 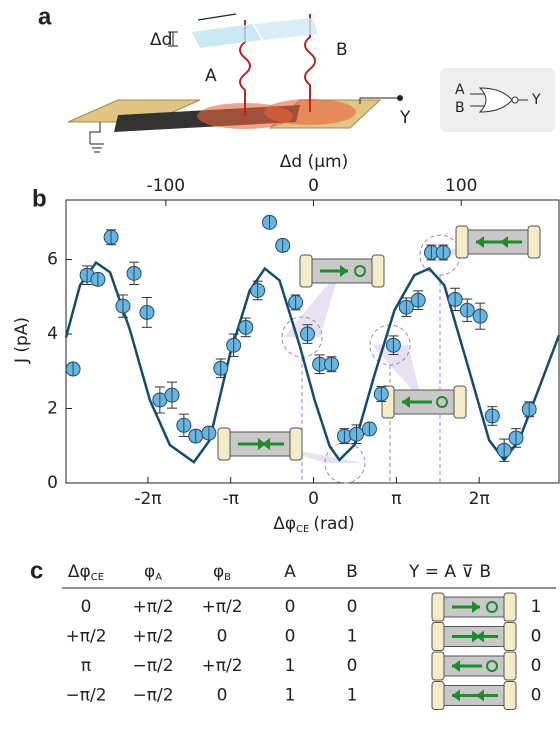 What do you see at coordinates (161, 40) in the screenshot?
I see `label: Δd` at bounding box center [161, 40].